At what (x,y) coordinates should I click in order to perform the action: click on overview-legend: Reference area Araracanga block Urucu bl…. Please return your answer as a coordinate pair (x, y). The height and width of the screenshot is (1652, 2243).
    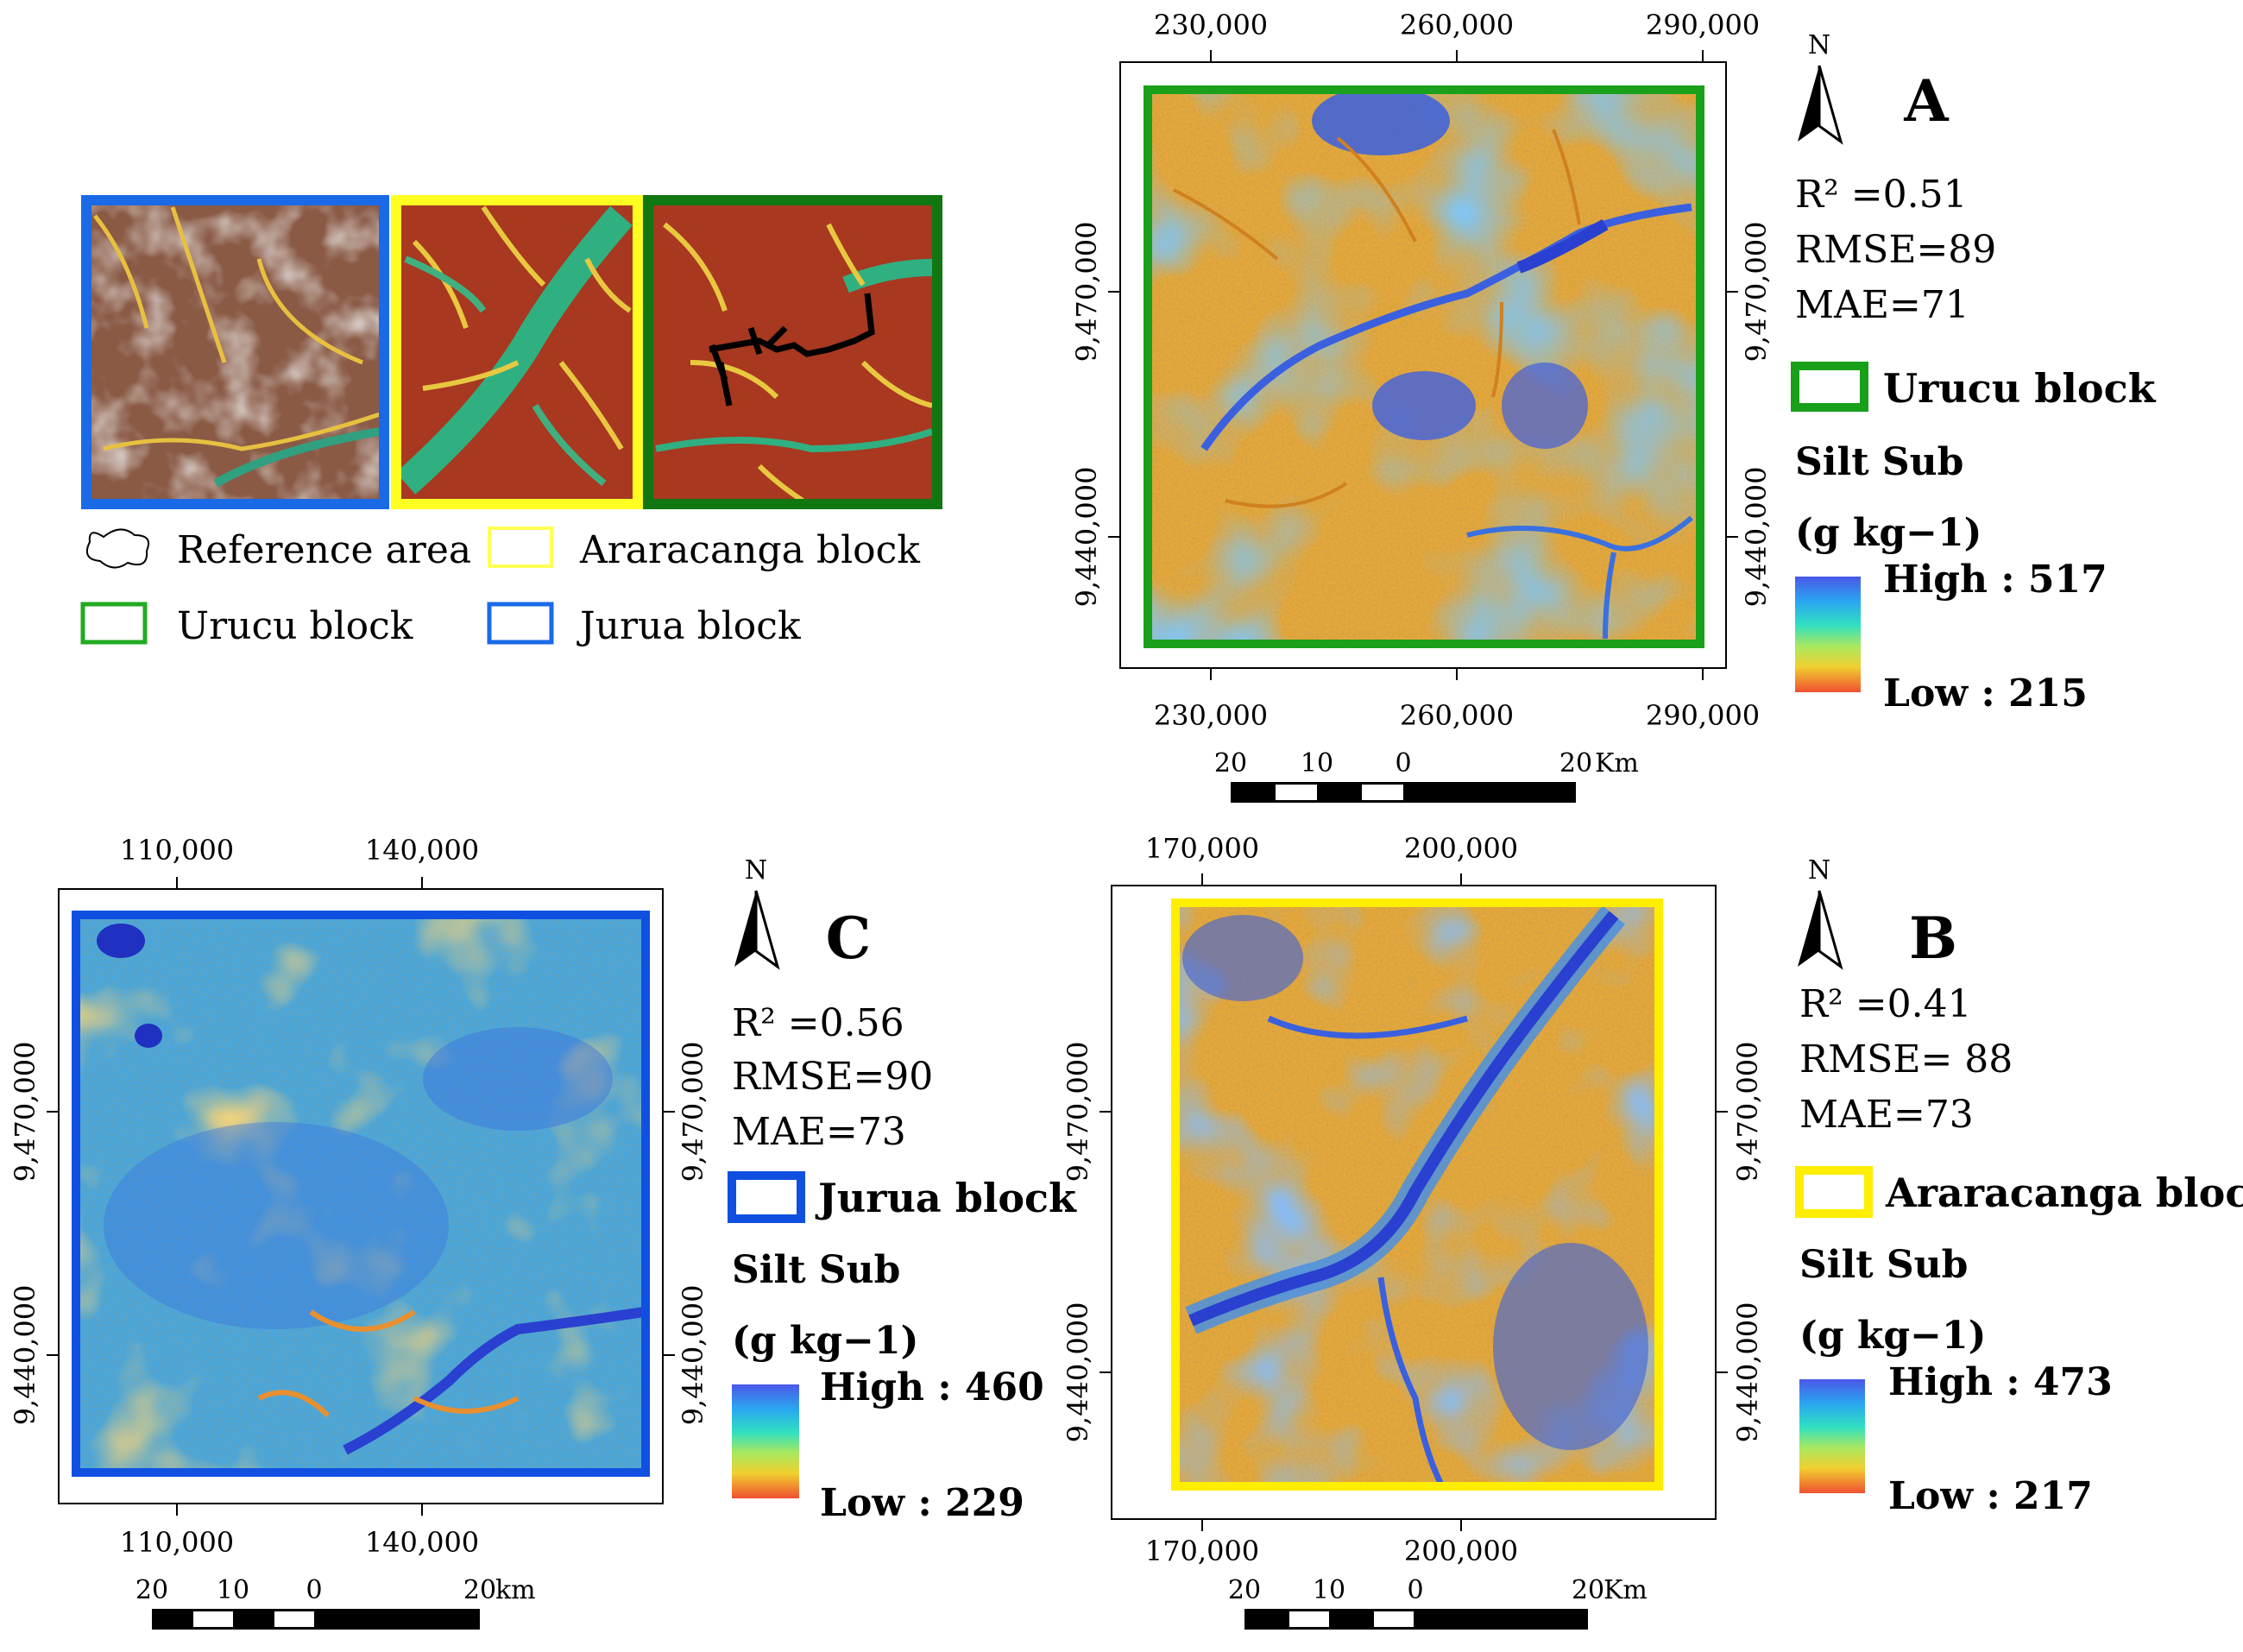
    Looking at the image, I should click on (500, 587).